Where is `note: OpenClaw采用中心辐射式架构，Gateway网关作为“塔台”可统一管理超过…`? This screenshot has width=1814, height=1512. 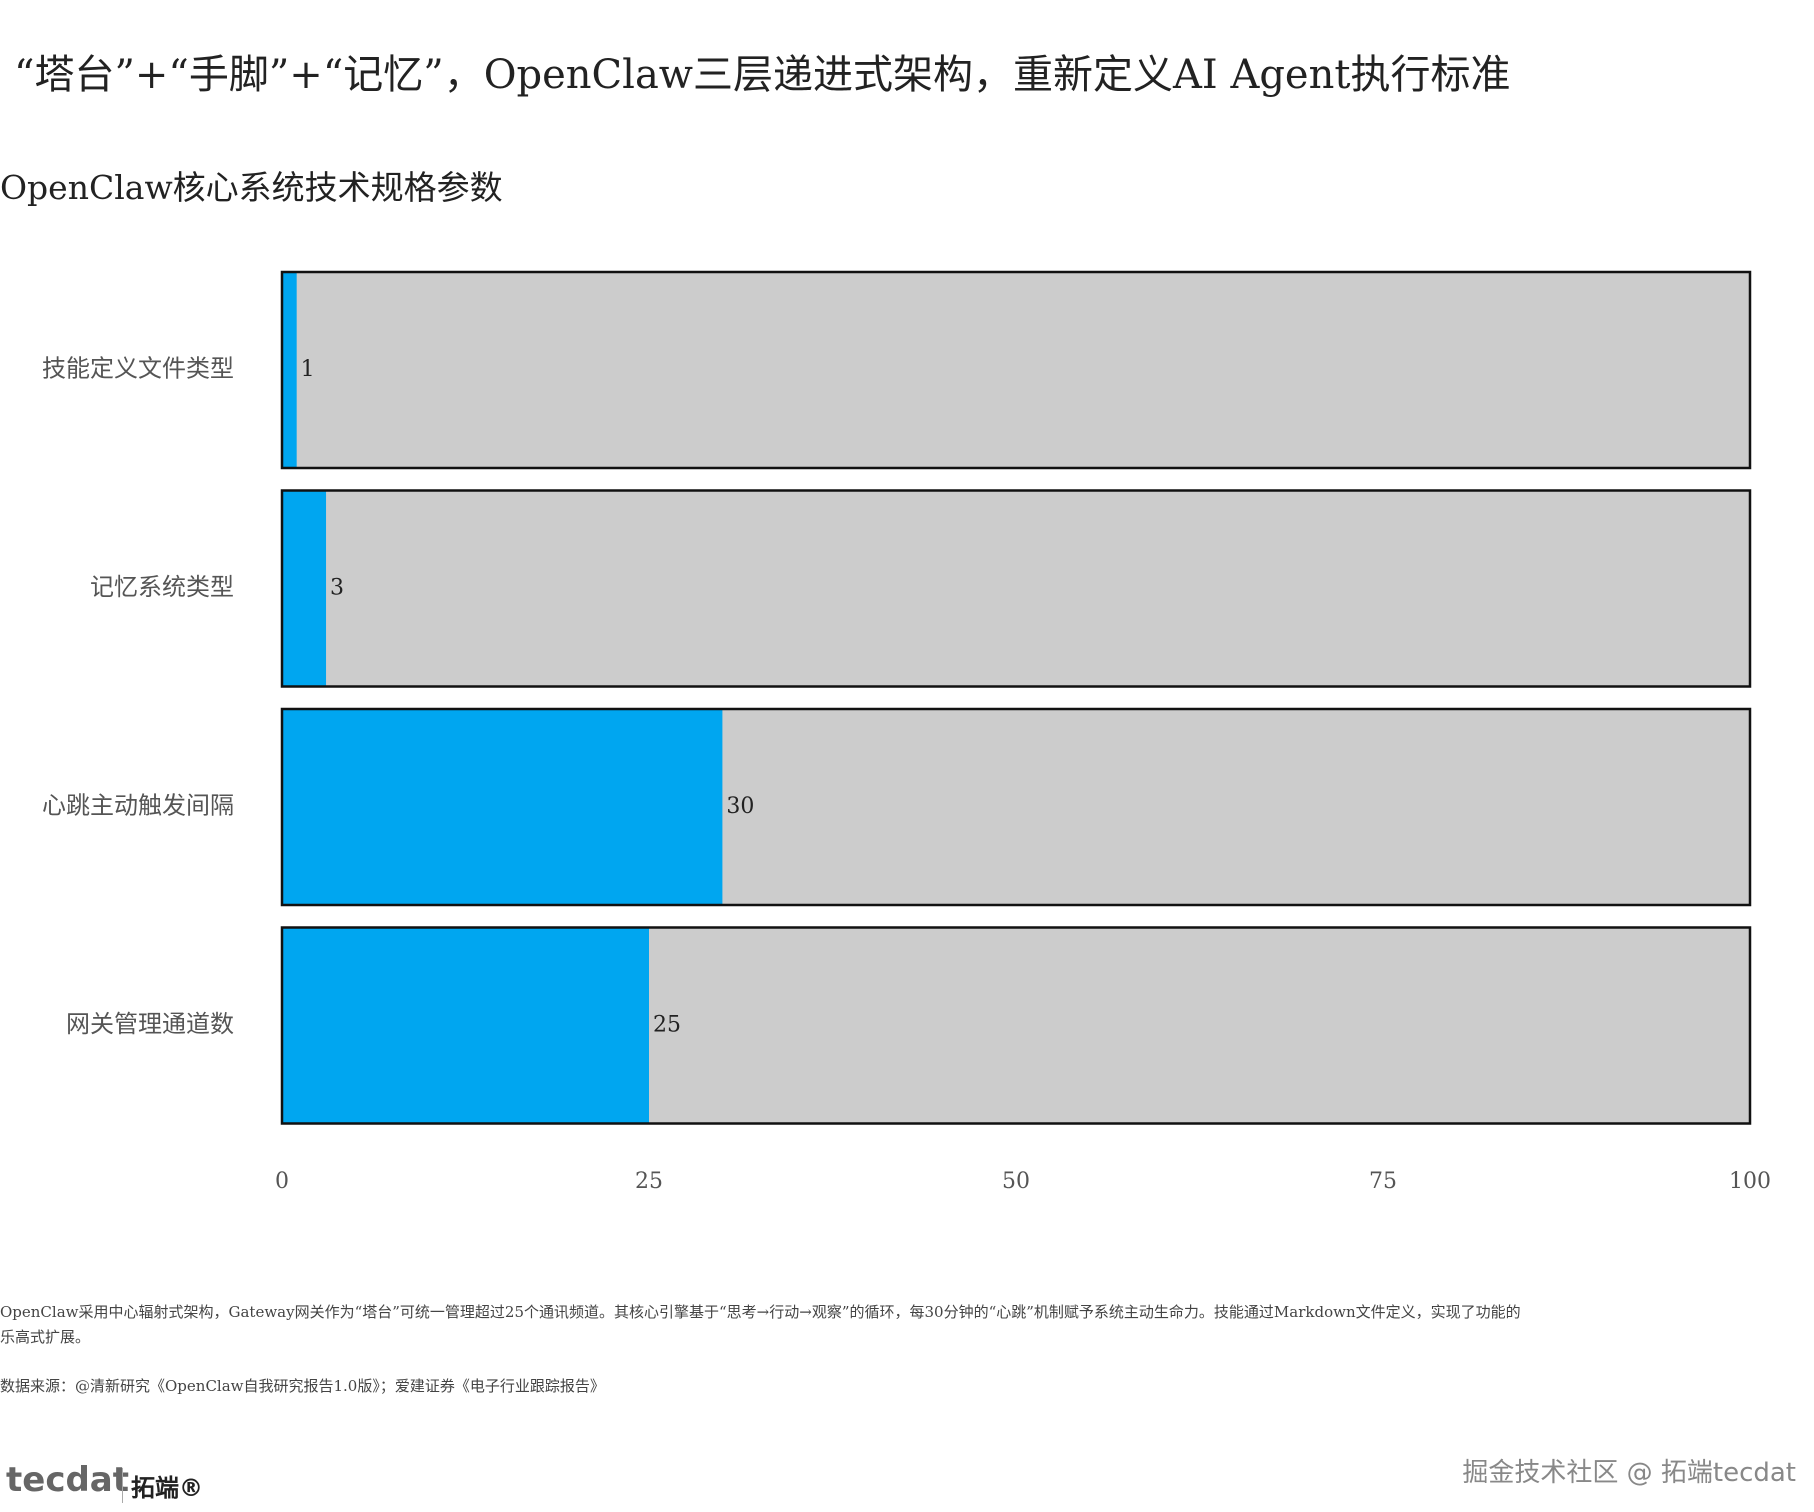
note: OpenClaw采用中心辐射式架构，Gateway网关作为“塔台”可统一管理超过… is located at coordinates (760, 1324).